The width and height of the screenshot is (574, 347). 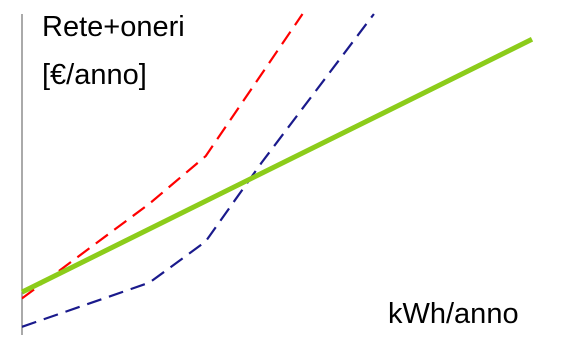 I want to click on y-axis-label-line-2: [€/anno], so click(x=94, y=75).